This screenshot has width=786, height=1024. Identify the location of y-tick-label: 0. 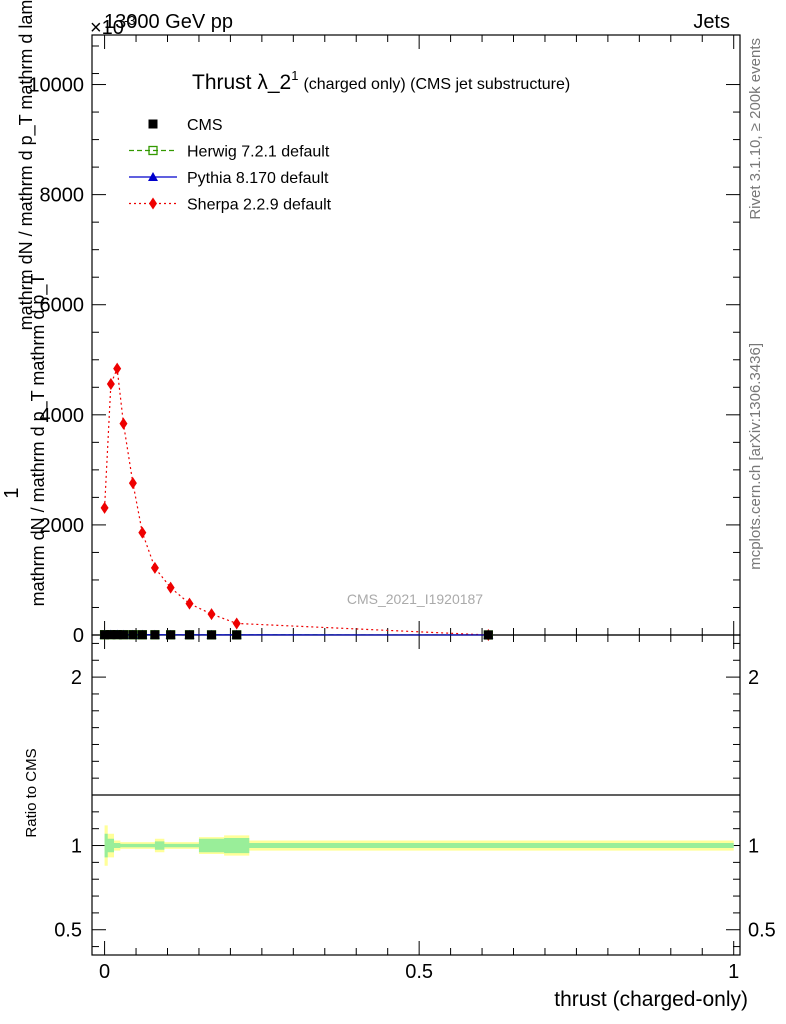
(78, 636).